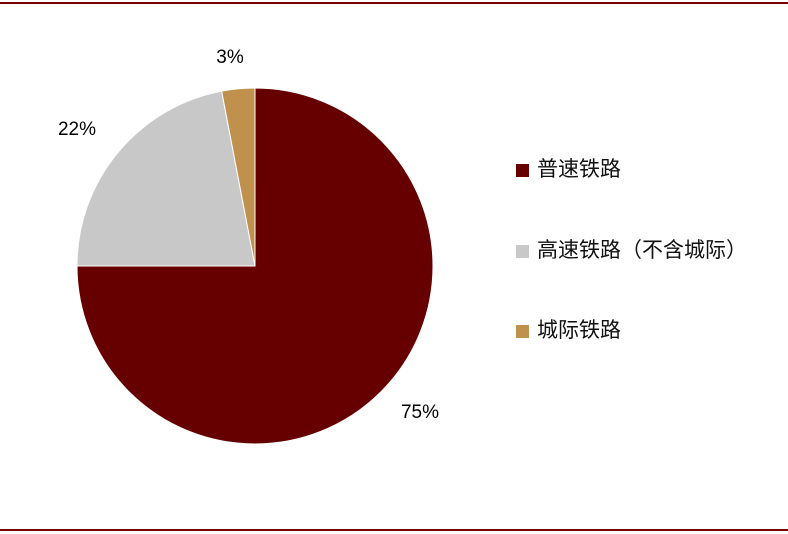 This screenshot has height=534, width=788. What do you see at coordinates (420, 412) in the screenshot?
I see `data-label: 75%` at bounding box center [420, 412].